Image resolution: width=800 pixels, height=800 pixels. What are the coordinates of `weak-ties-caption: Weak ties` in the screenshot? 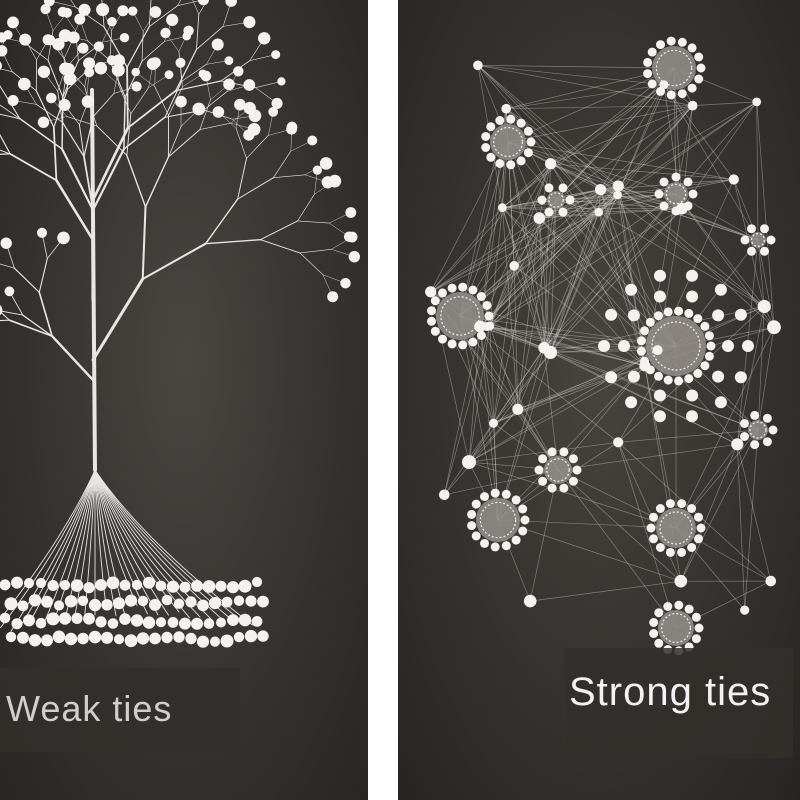 It's located at (89, 708).